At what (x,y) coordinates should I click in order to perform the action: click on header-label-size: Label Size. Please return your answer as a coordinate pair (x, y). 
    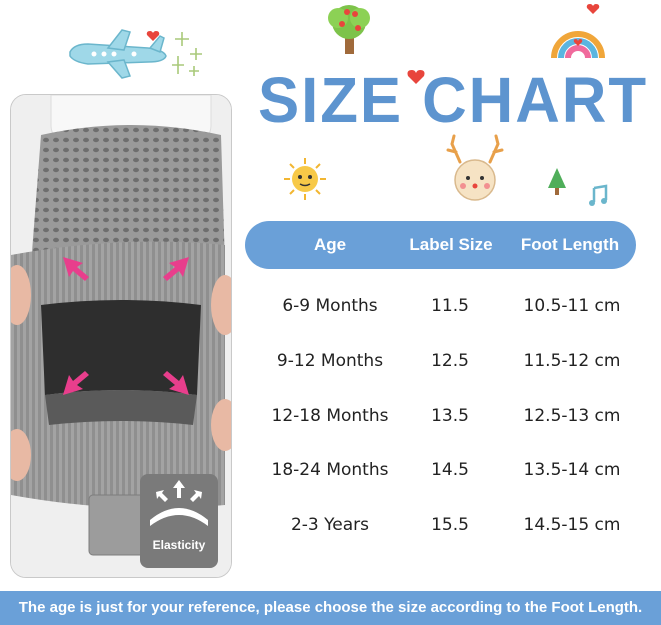
    Looking at the image, I should click on (451, 244).